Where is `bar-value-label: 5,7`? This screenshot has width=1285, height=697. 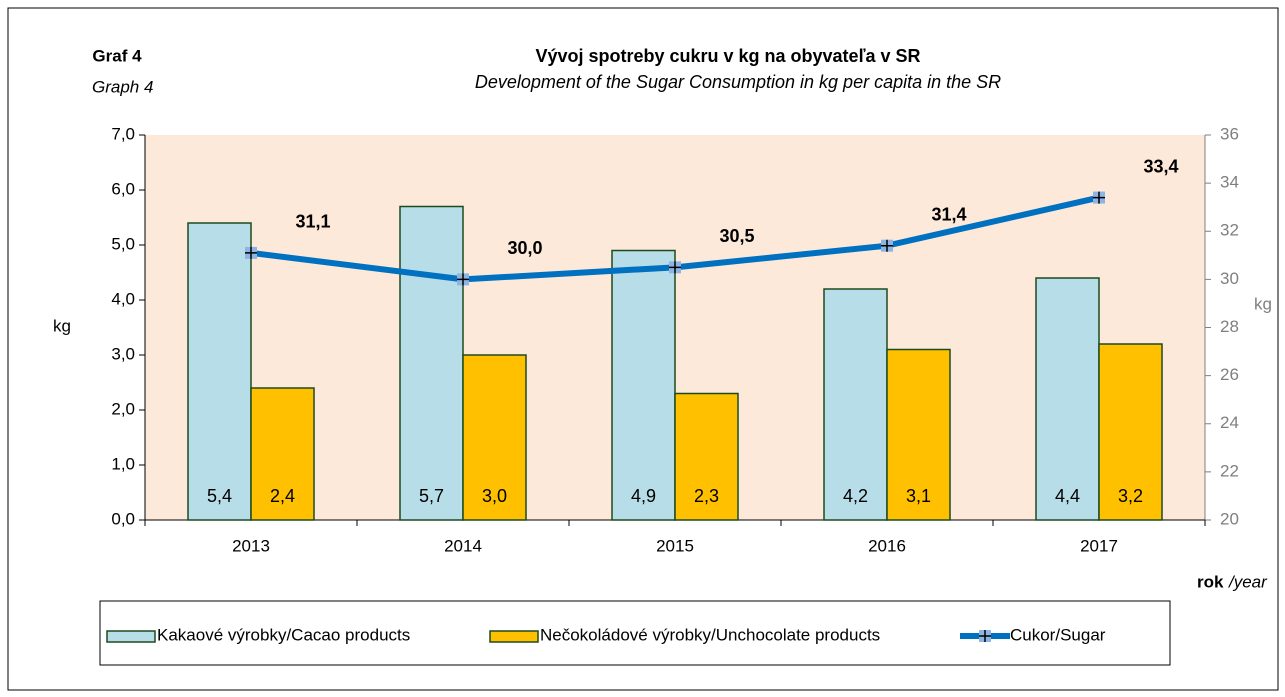
bar-value-label: 5,7 is located at coordinates (431, 496).